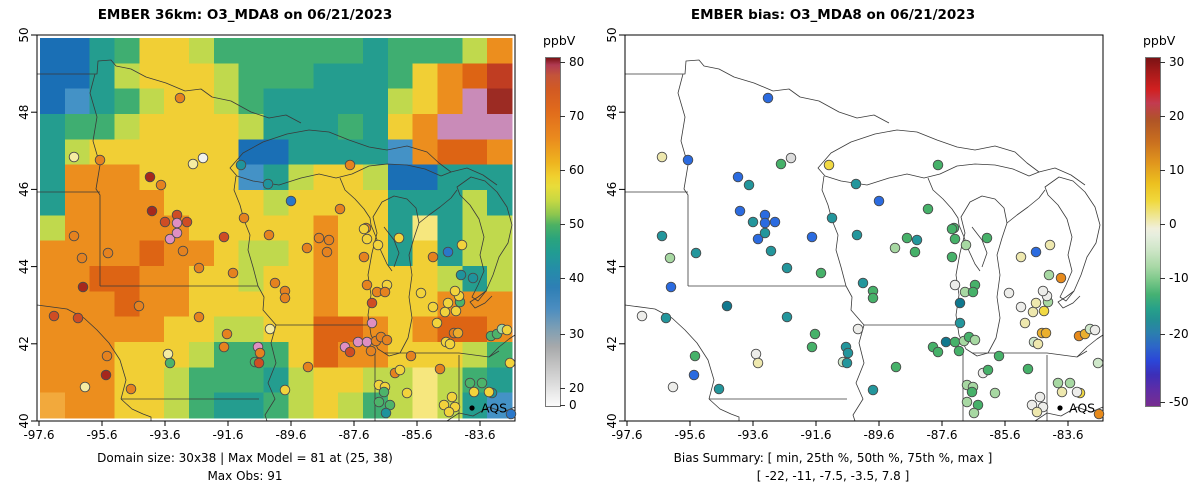 The height and width of the screenshot is (502, 1200). Describe the element at coordinates (1177, 170) in the screenshot. I see `colorbar-tick-label: 10` at that location.